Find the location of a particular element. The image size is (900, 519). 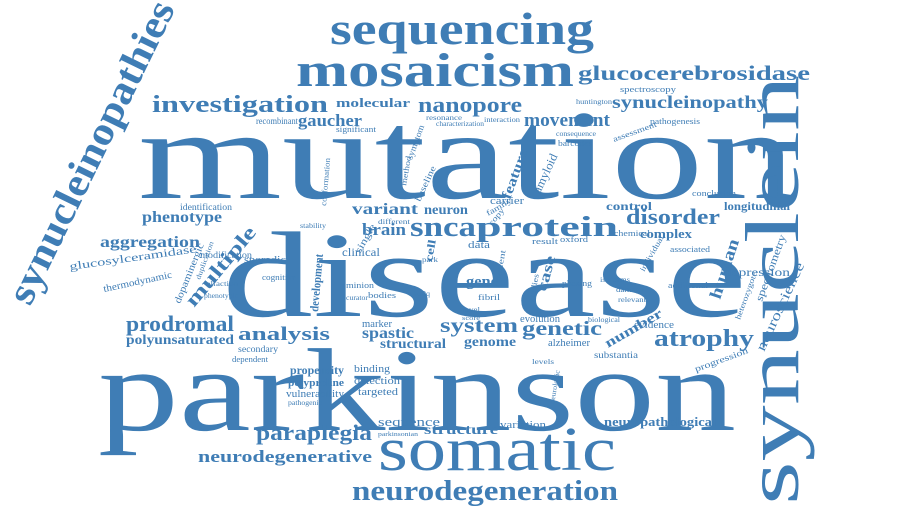

word-system: system is located at coordinates (479, 326).